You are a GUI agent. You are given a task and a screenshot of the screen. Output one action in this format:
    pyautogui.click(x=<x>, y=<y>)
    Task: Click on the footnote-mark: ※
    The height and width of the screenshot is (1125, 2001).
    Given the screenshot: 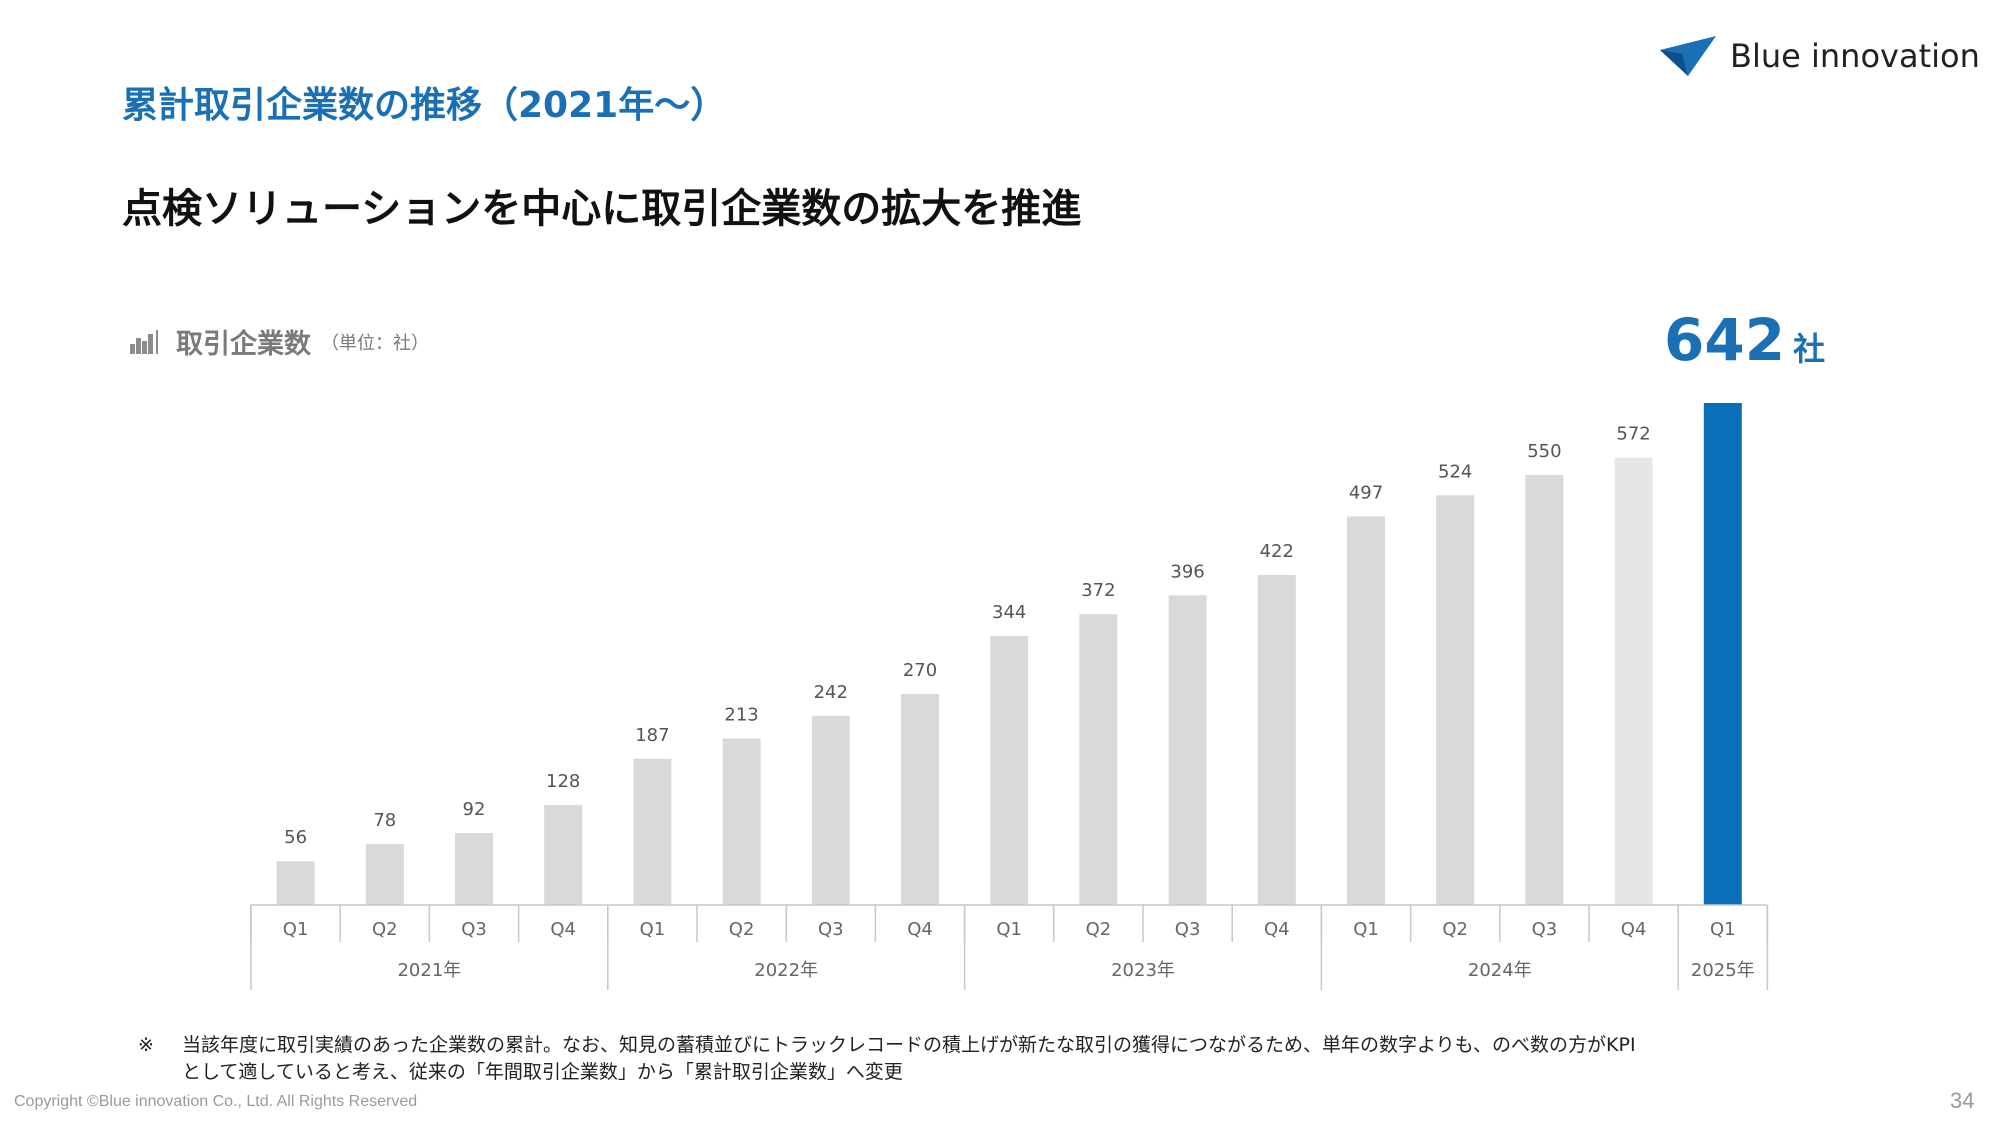 What is the action you would take?
    pyautogui.click(x=146, y=1045)
    